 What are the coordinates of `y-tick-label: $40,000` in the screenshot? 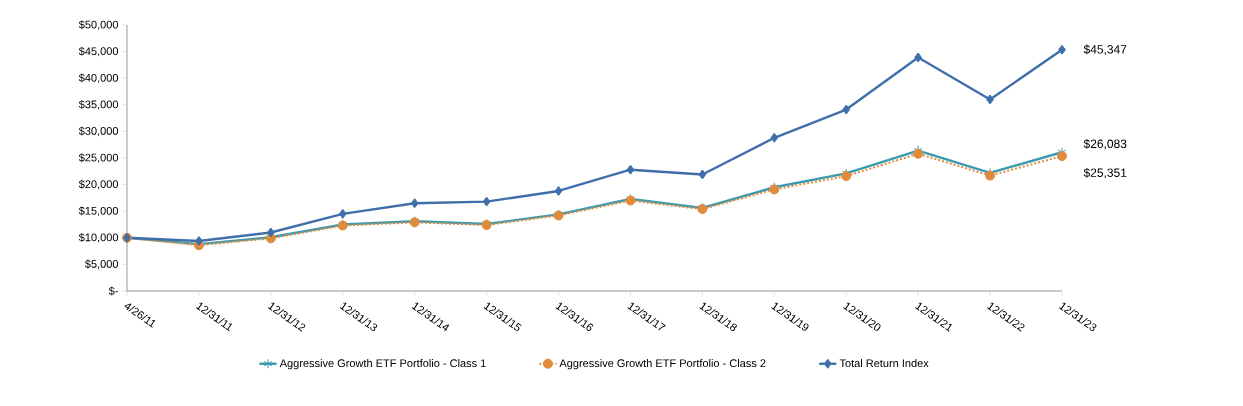 It's located at (98, 78).